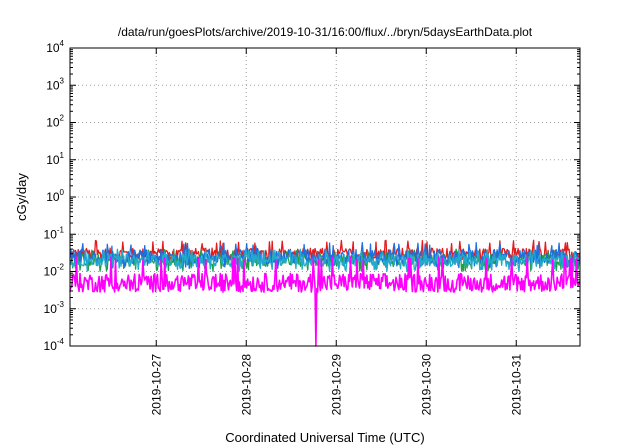 This screenshot has height=448, width=640. I want to click on y-axis-label: cGy/day, so click(21, 197).